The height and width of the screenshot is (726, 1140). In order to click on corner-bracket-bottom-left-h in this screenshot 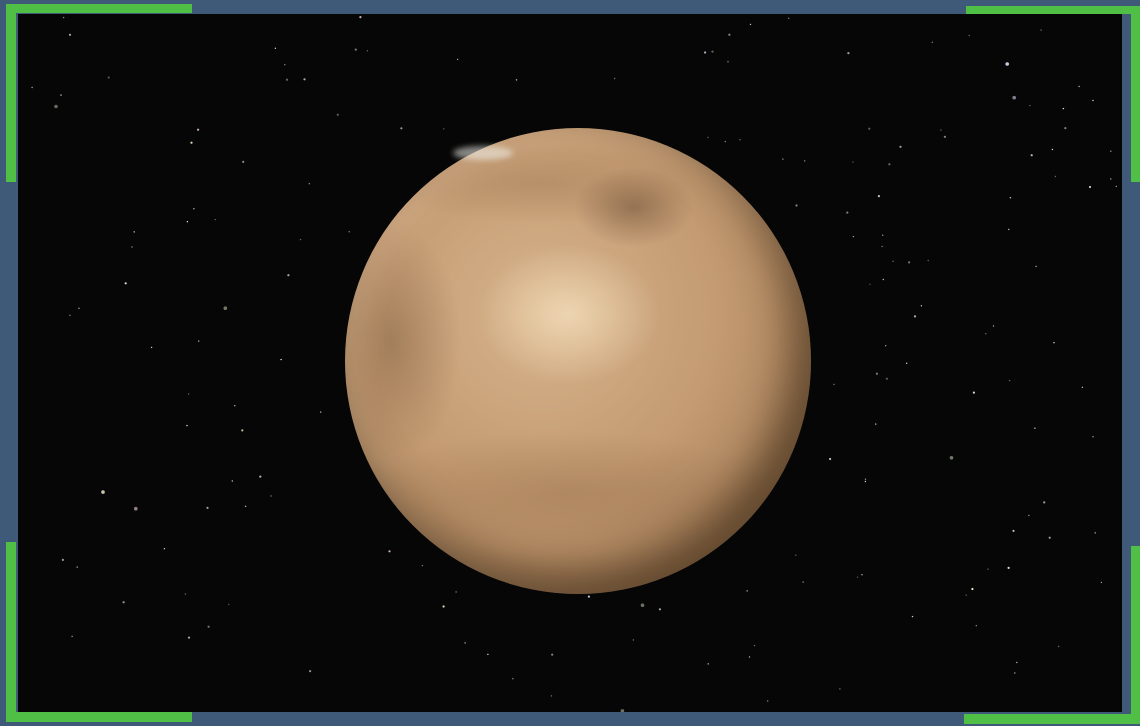, I will do `click(99, 717)`.